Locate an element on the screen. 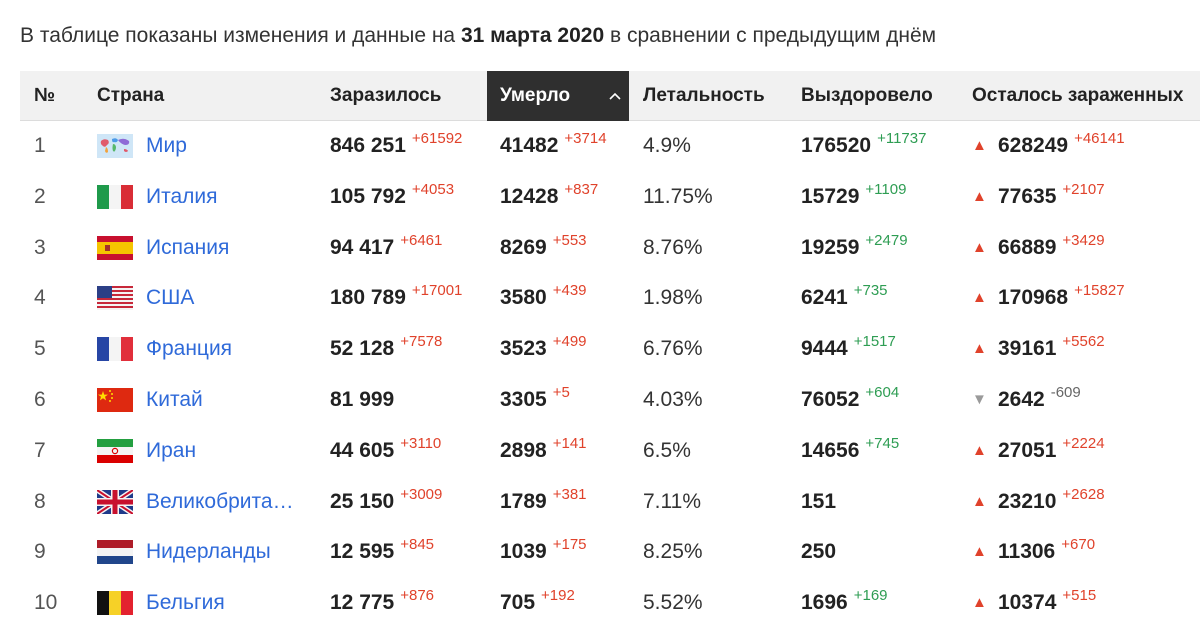 This screenshot has height=629, width=1200. recovered-delta: +2479 is located at coordinates (886, 240).